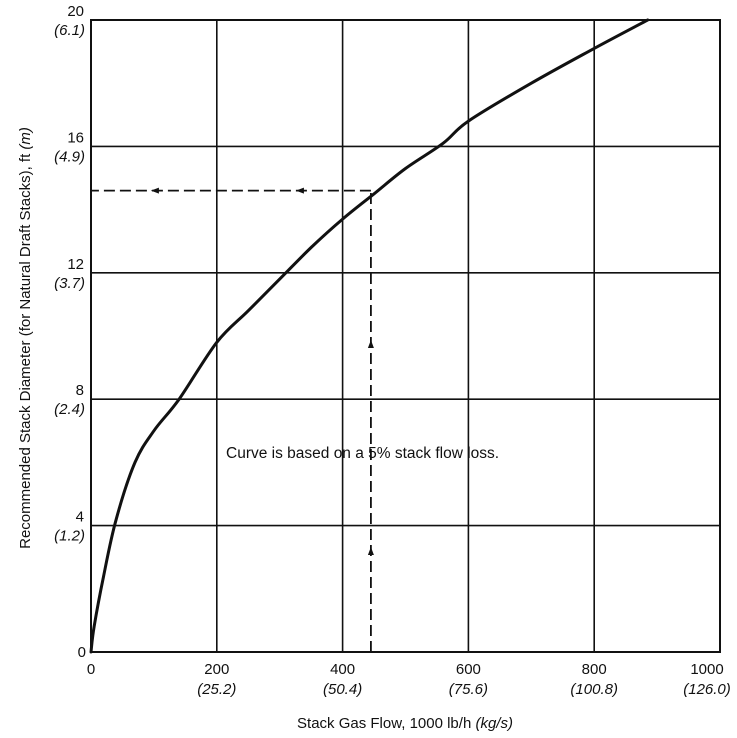  What do you see at coordinates (216, 669) in the screenshot?
I see `x-tick-label: 200` at bounding box center [216, 669].